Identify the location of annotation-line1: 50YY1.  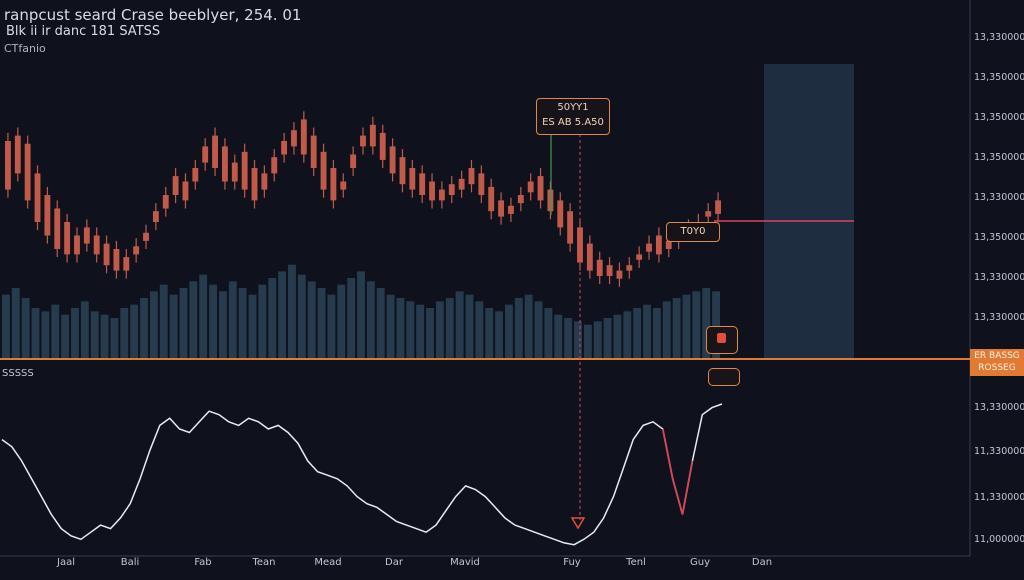
(573, 107).